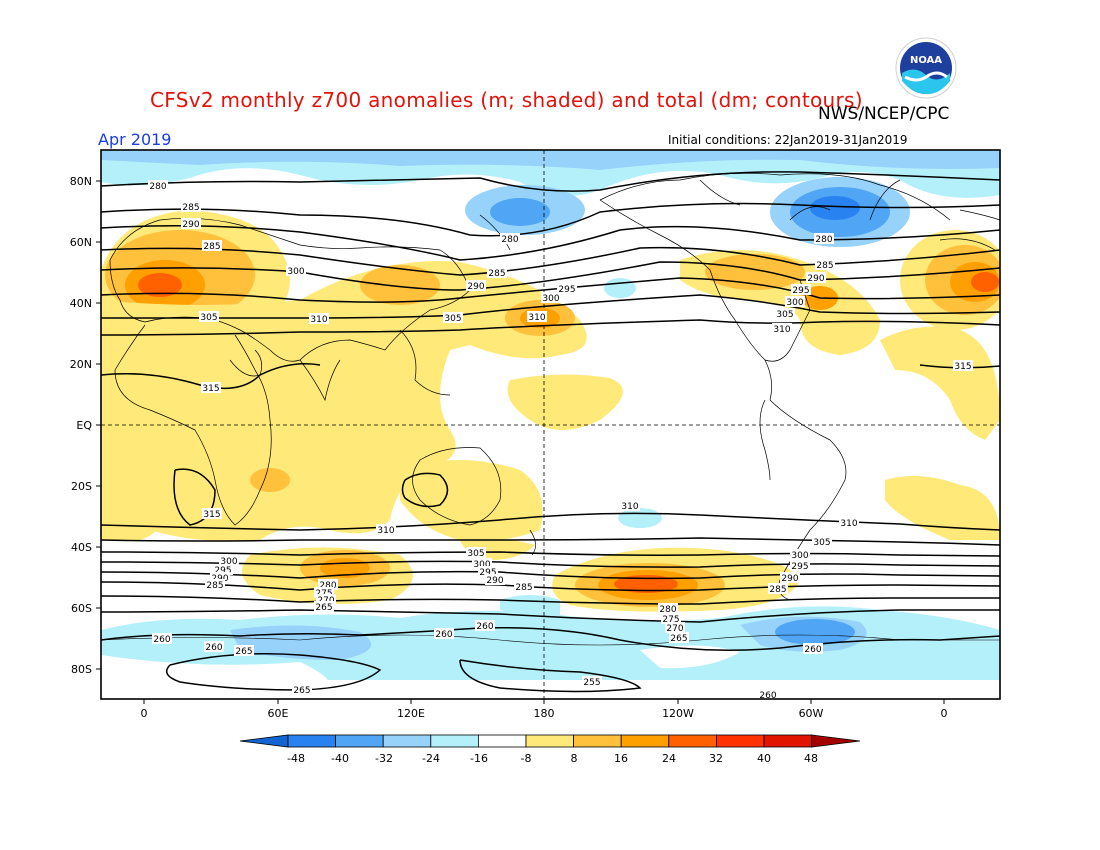 Image resolution: width=1100 pixels, height=850 pixels. What do you see at coordinates (926, 68) in the screenshot?
I see `noaa-logo-icon: NOAA` at bounding box center [926, 68].